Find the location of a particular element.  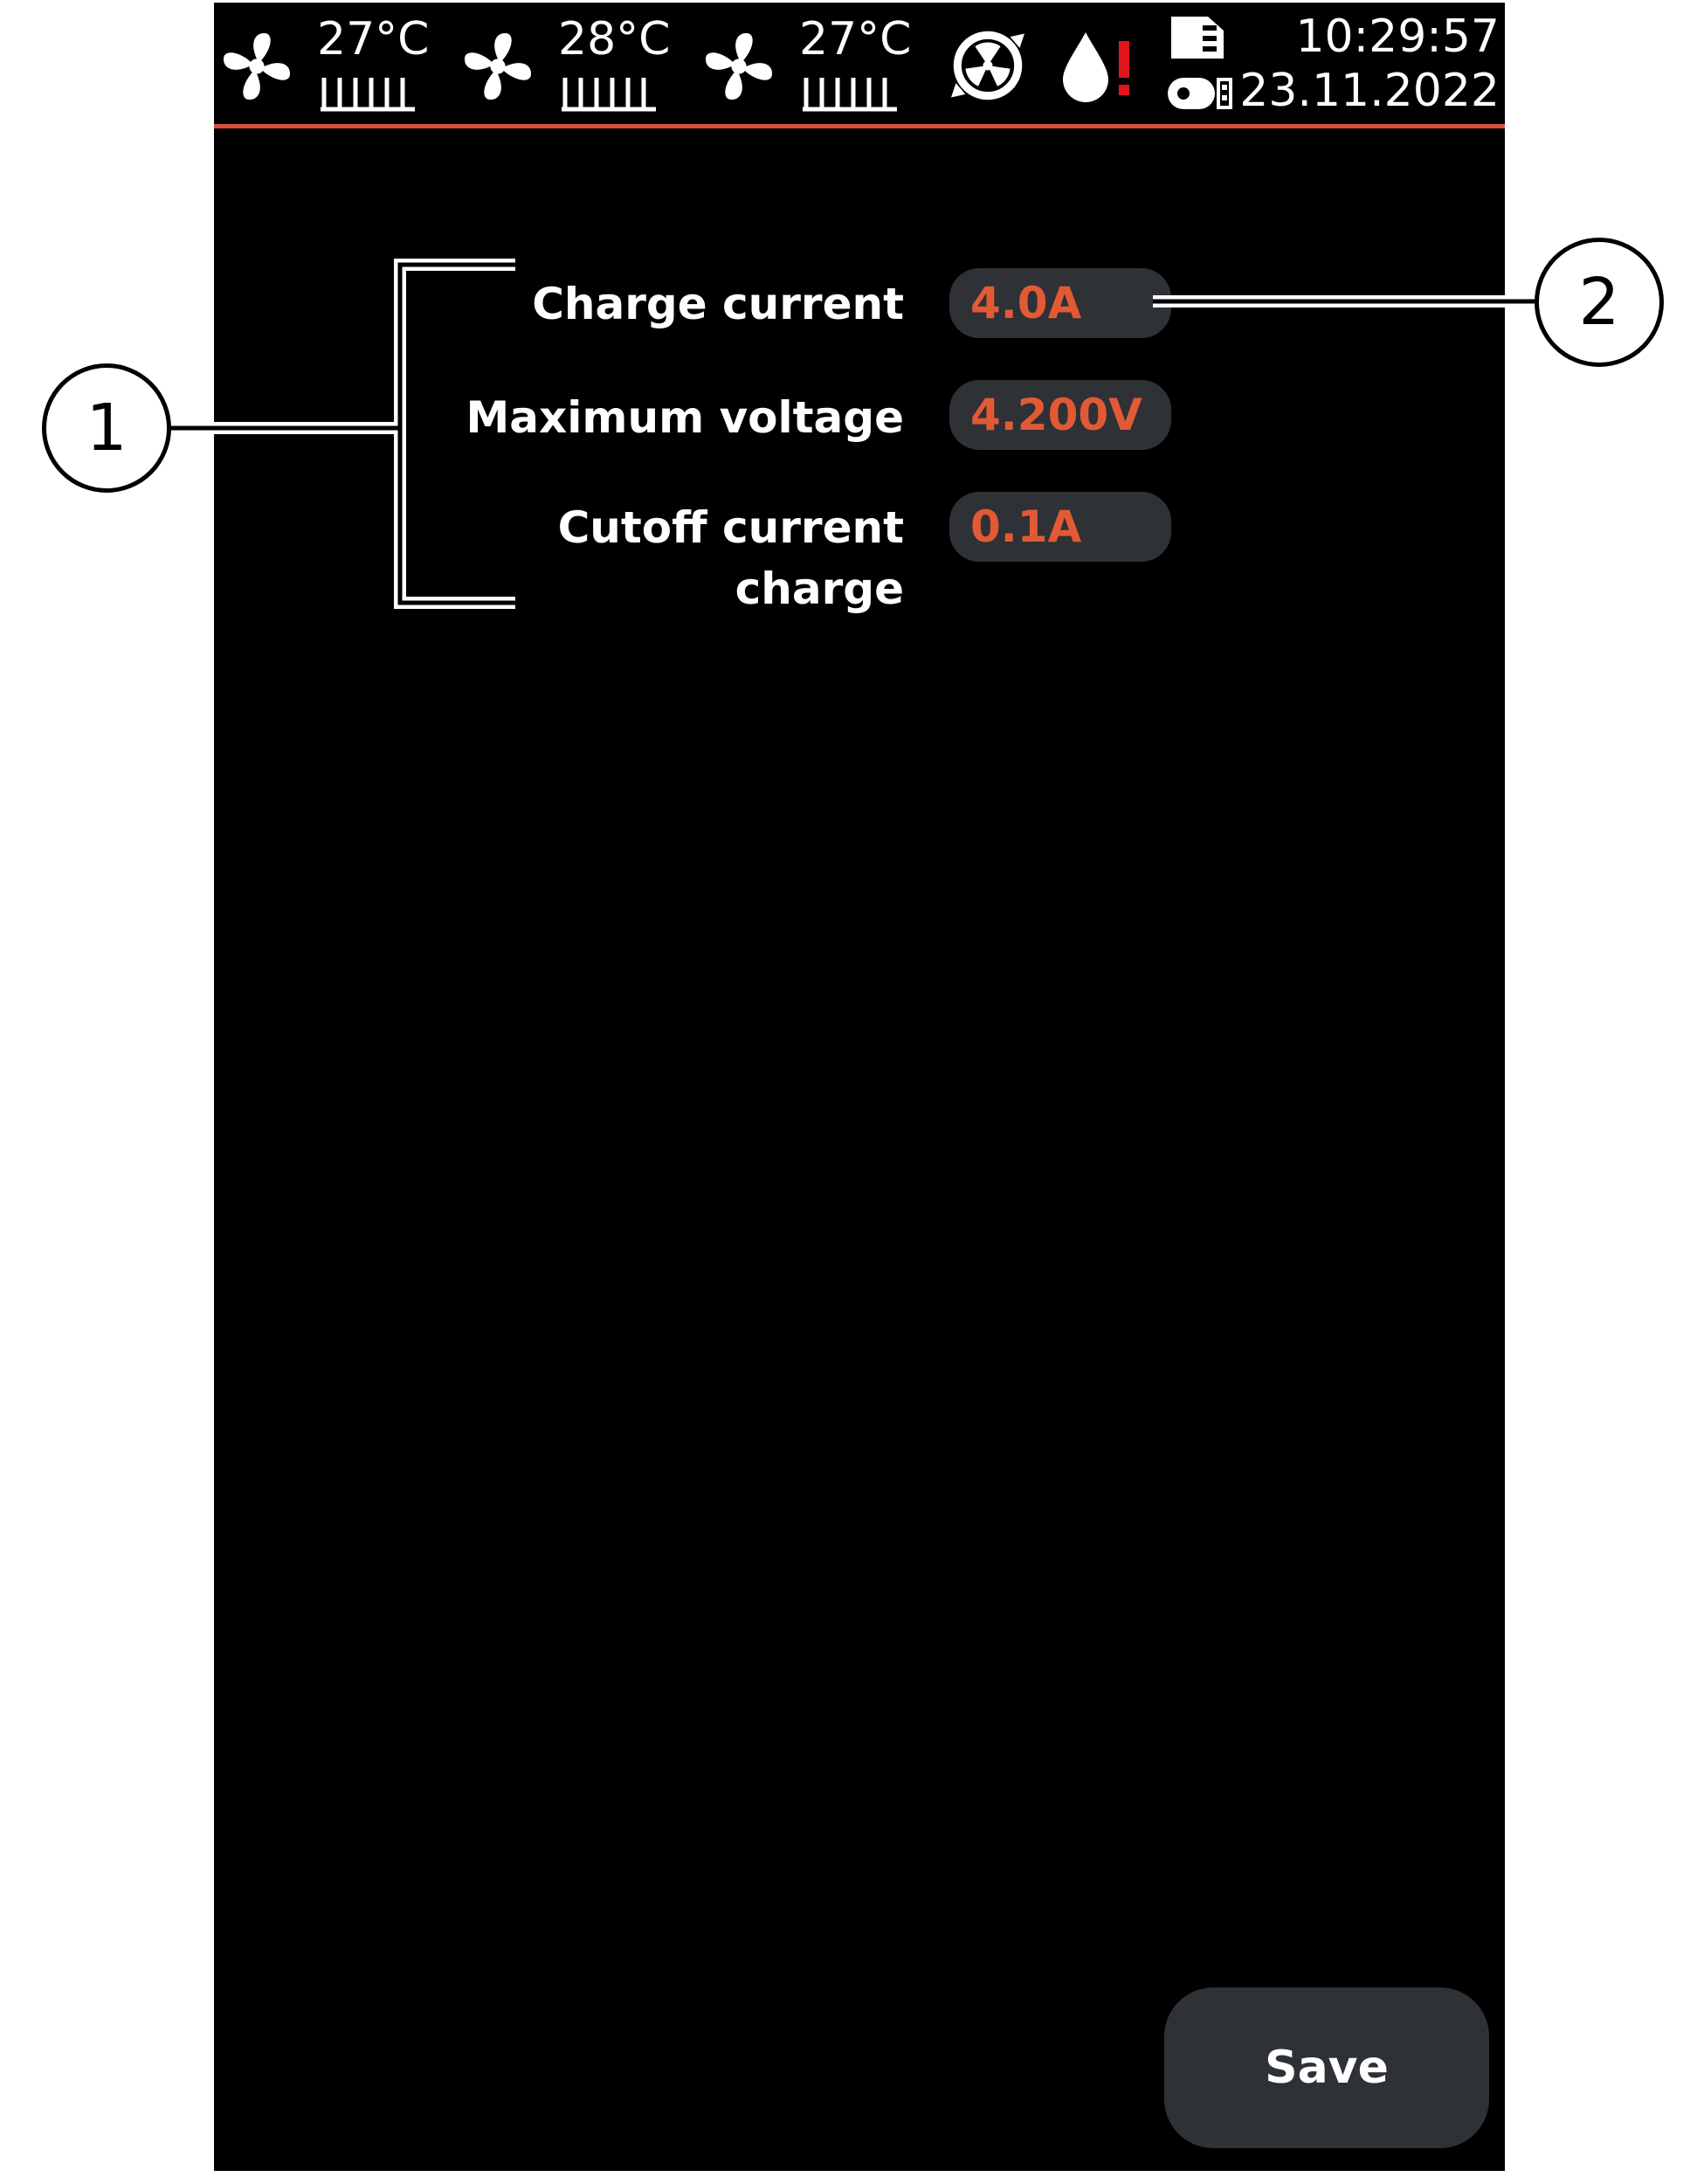

status-bar: 27°C 28°C is located at coordinates (859, 64).